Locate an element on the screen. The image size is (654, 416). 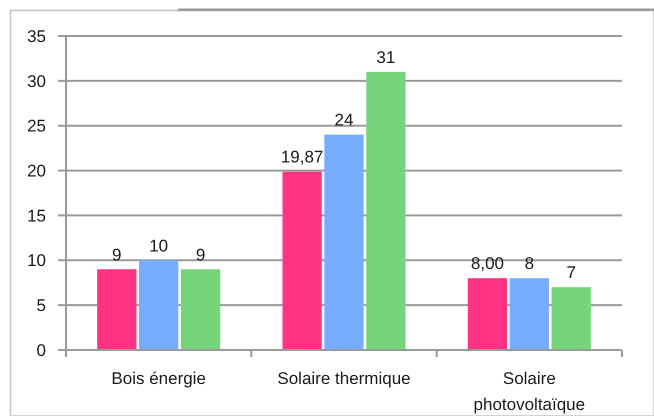
y-tick-label: 30 is located at coordinates (36, 81).